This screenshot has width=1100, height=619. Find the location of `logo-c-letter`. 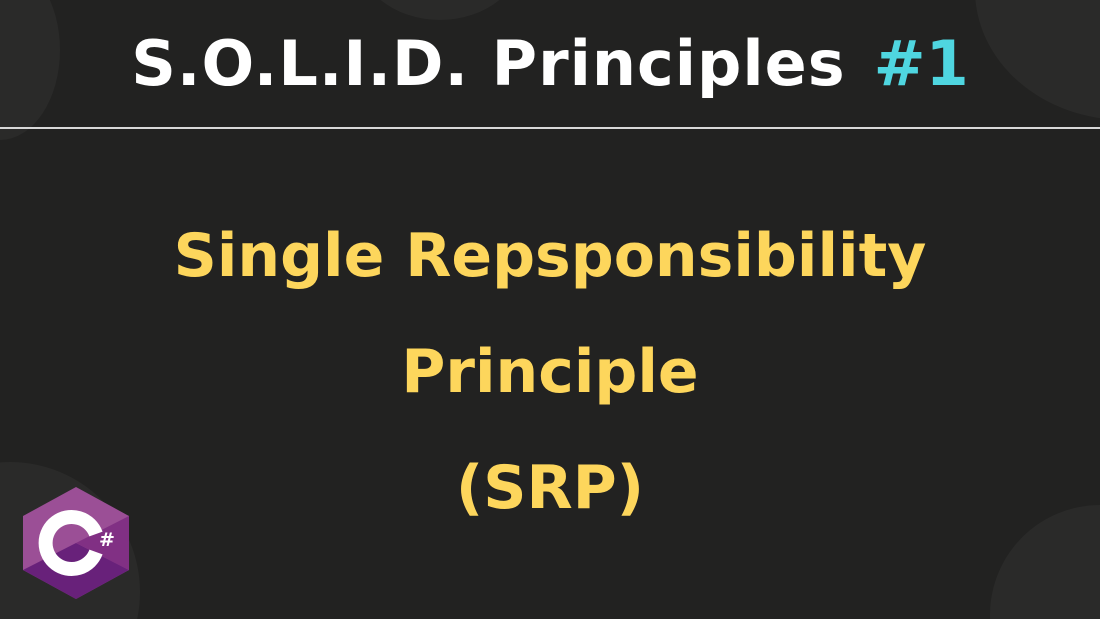

logo-c-letter is located at coordinates (70, 543).